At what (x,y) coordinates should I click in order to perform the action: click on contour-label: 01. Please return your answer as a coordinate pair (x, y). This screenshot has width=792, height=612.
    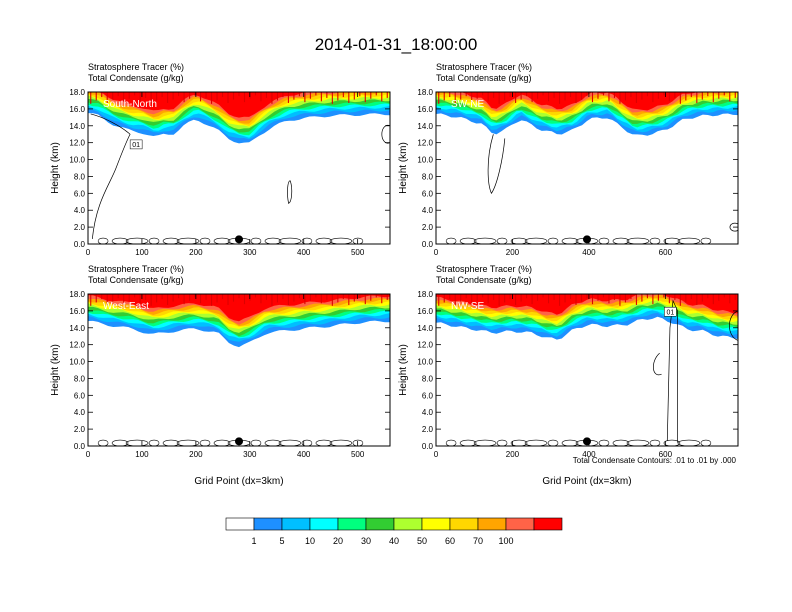
    Looking at the image, I should click on (670, 312).